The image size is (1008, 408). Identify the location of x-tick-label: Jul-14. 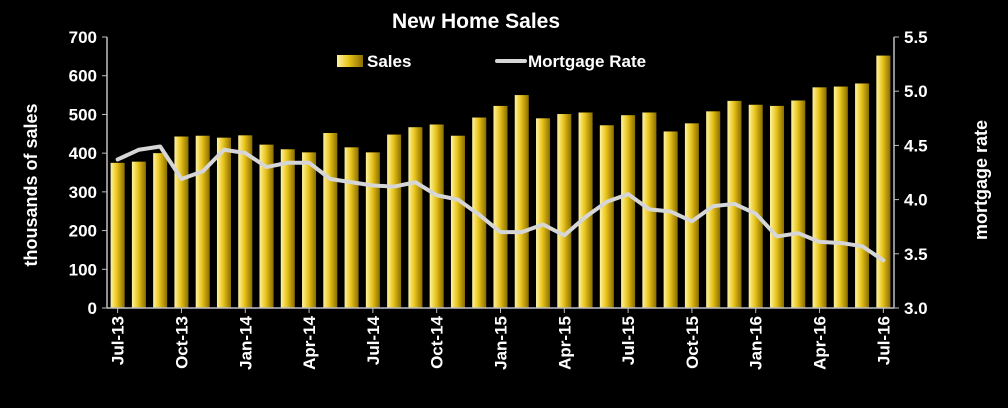
(373, 340).